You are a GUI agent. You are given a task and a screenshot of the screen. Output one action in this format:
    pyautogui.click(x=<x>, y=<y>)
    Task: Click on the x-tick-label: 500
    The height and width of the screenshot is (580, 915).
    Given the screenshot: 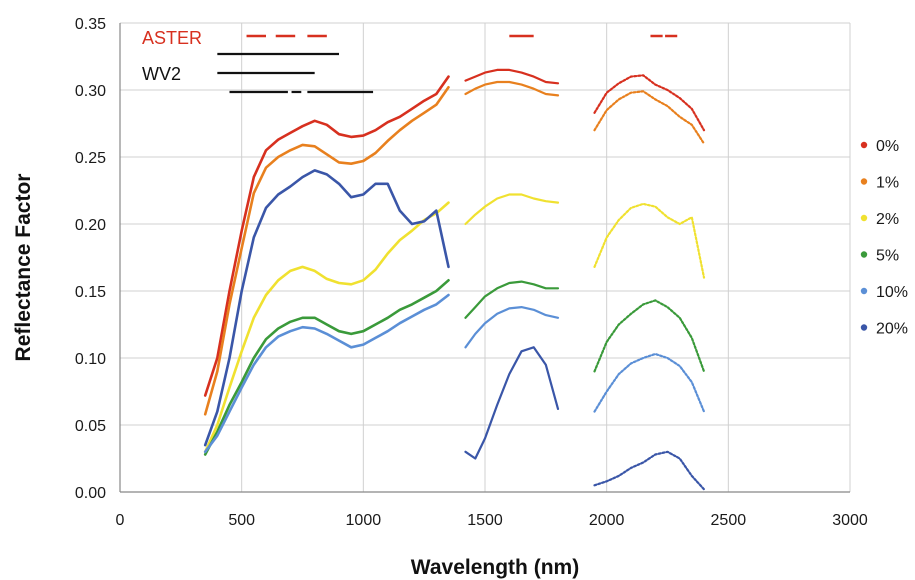 What is the action you would take?
    pyautogui.click(x=241, y=520)
    